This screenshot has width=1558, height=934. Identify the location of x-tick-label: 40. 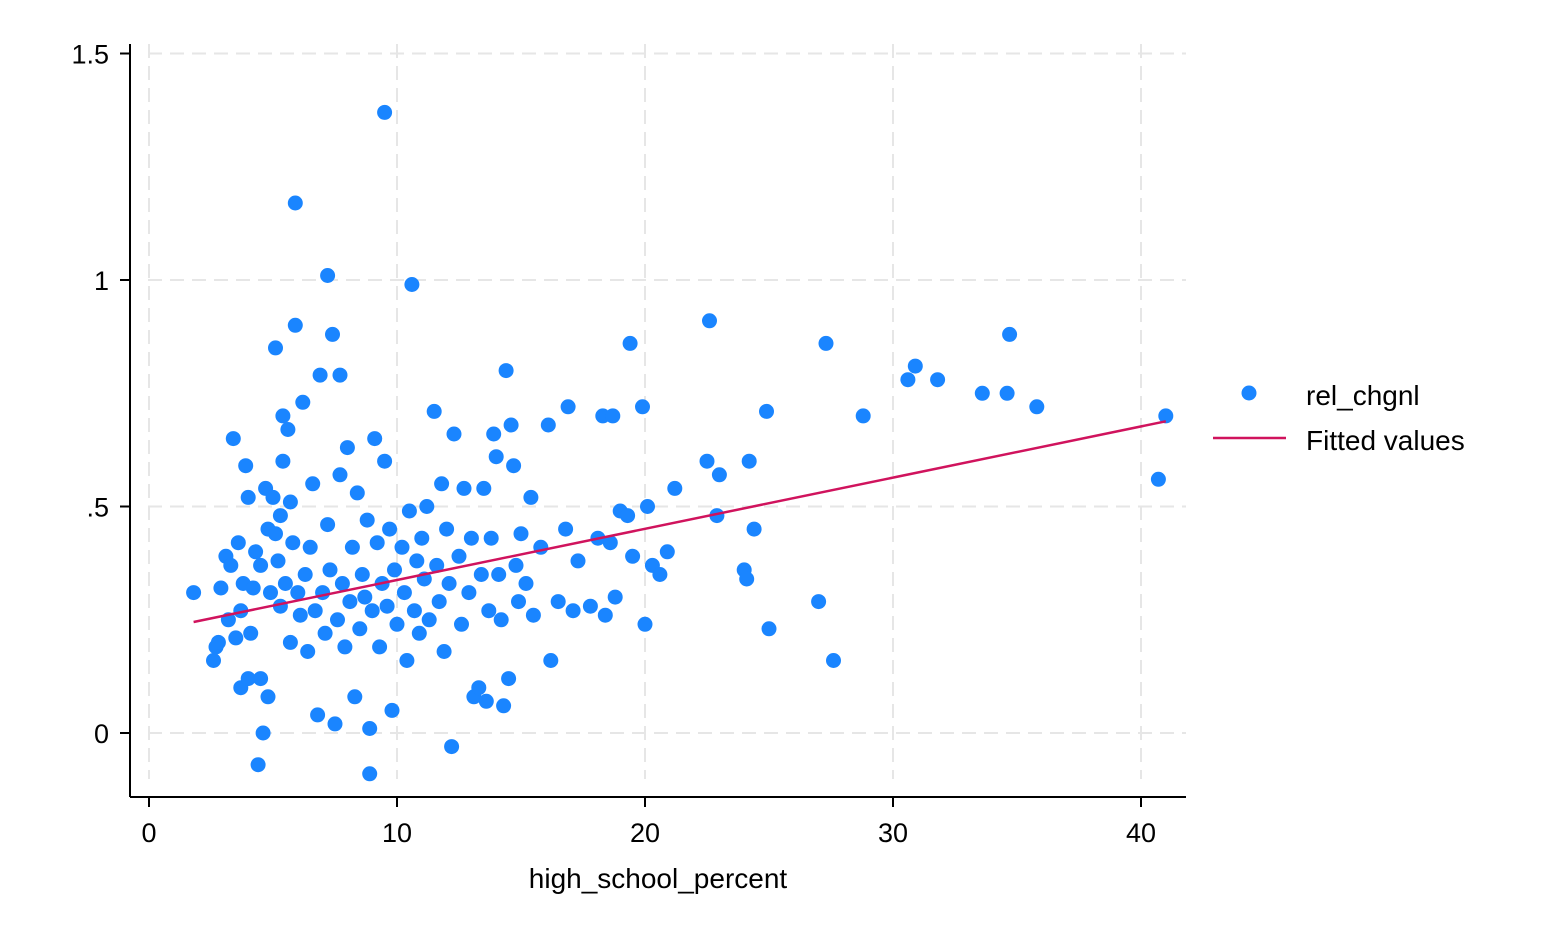
(1141, 833).